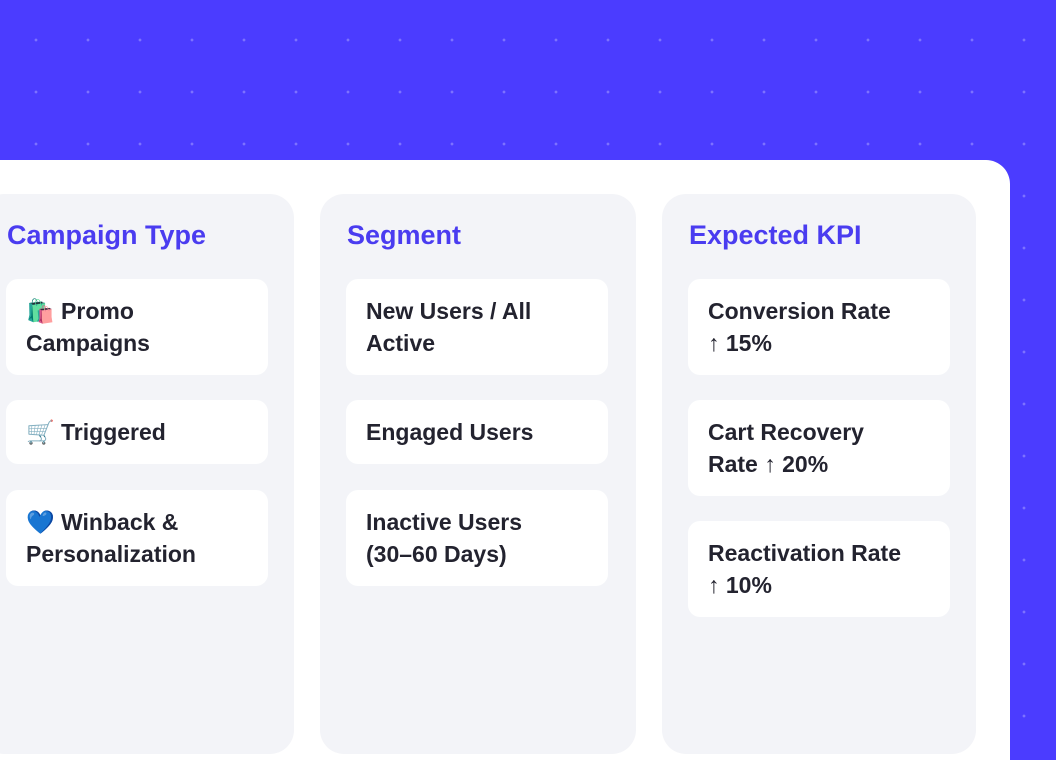 The width and height of the screenshot is (1056, 760). What do you see at coordinates (450, 432) in the screenshot?
I see `card-text: Engaged Users` at bounding box center [450, 432].